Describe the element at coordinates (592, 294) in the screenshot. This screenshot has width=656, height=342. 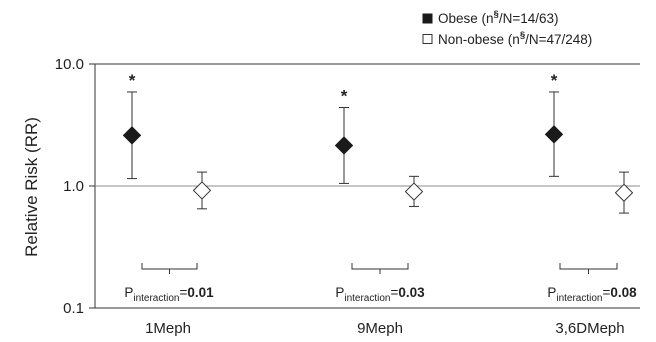
I see `interaction-label-3: Pinteraction=0.08` at that location.